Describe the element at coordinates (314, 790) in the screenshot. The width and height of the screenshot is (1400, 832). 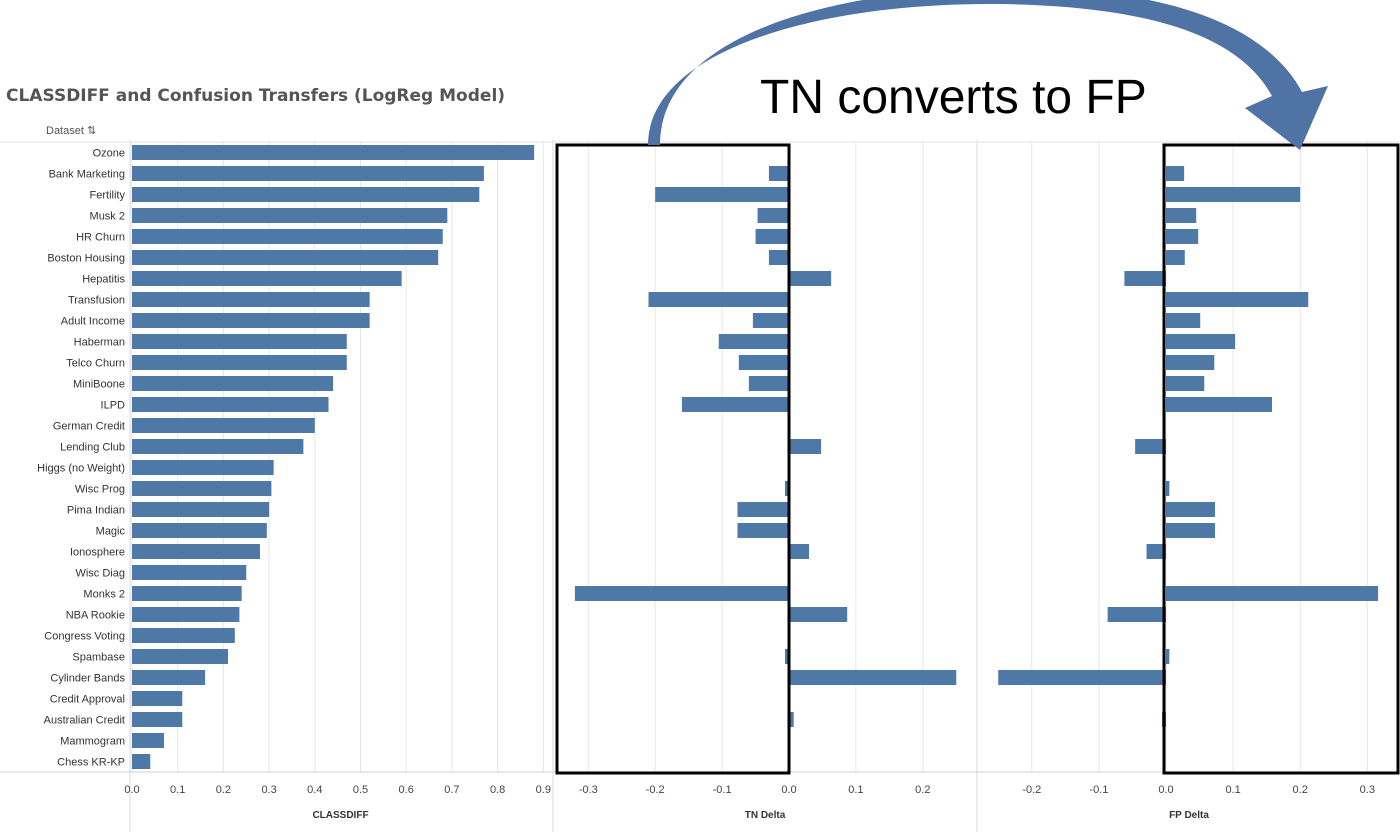
I see `tick-label: 0.4` at that location.